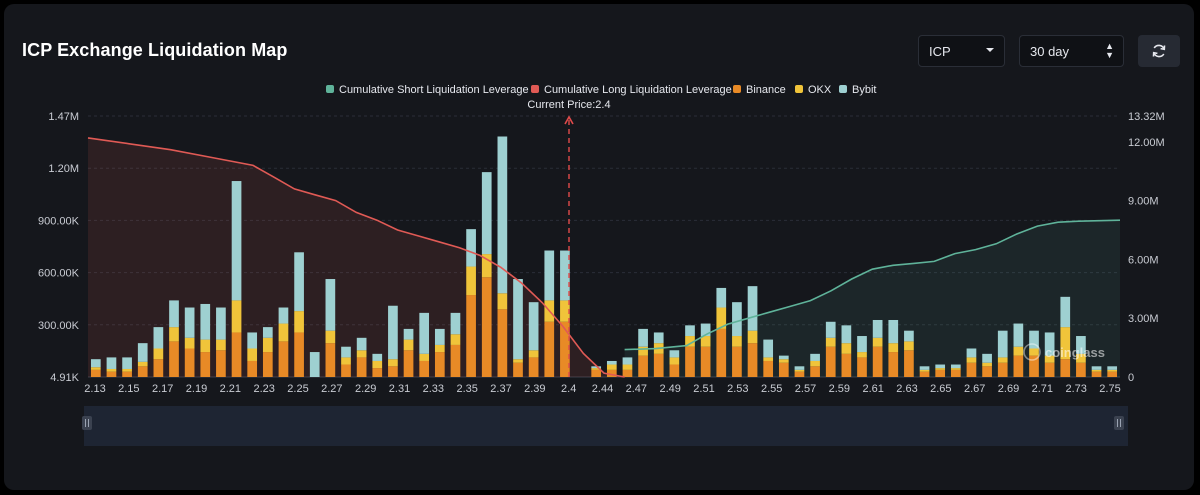 This screenshot has width=1200, height=495. Describe the element at coordinates (602, 389) in the screenshot. I see `x-tick-label: 2.44` at that location.